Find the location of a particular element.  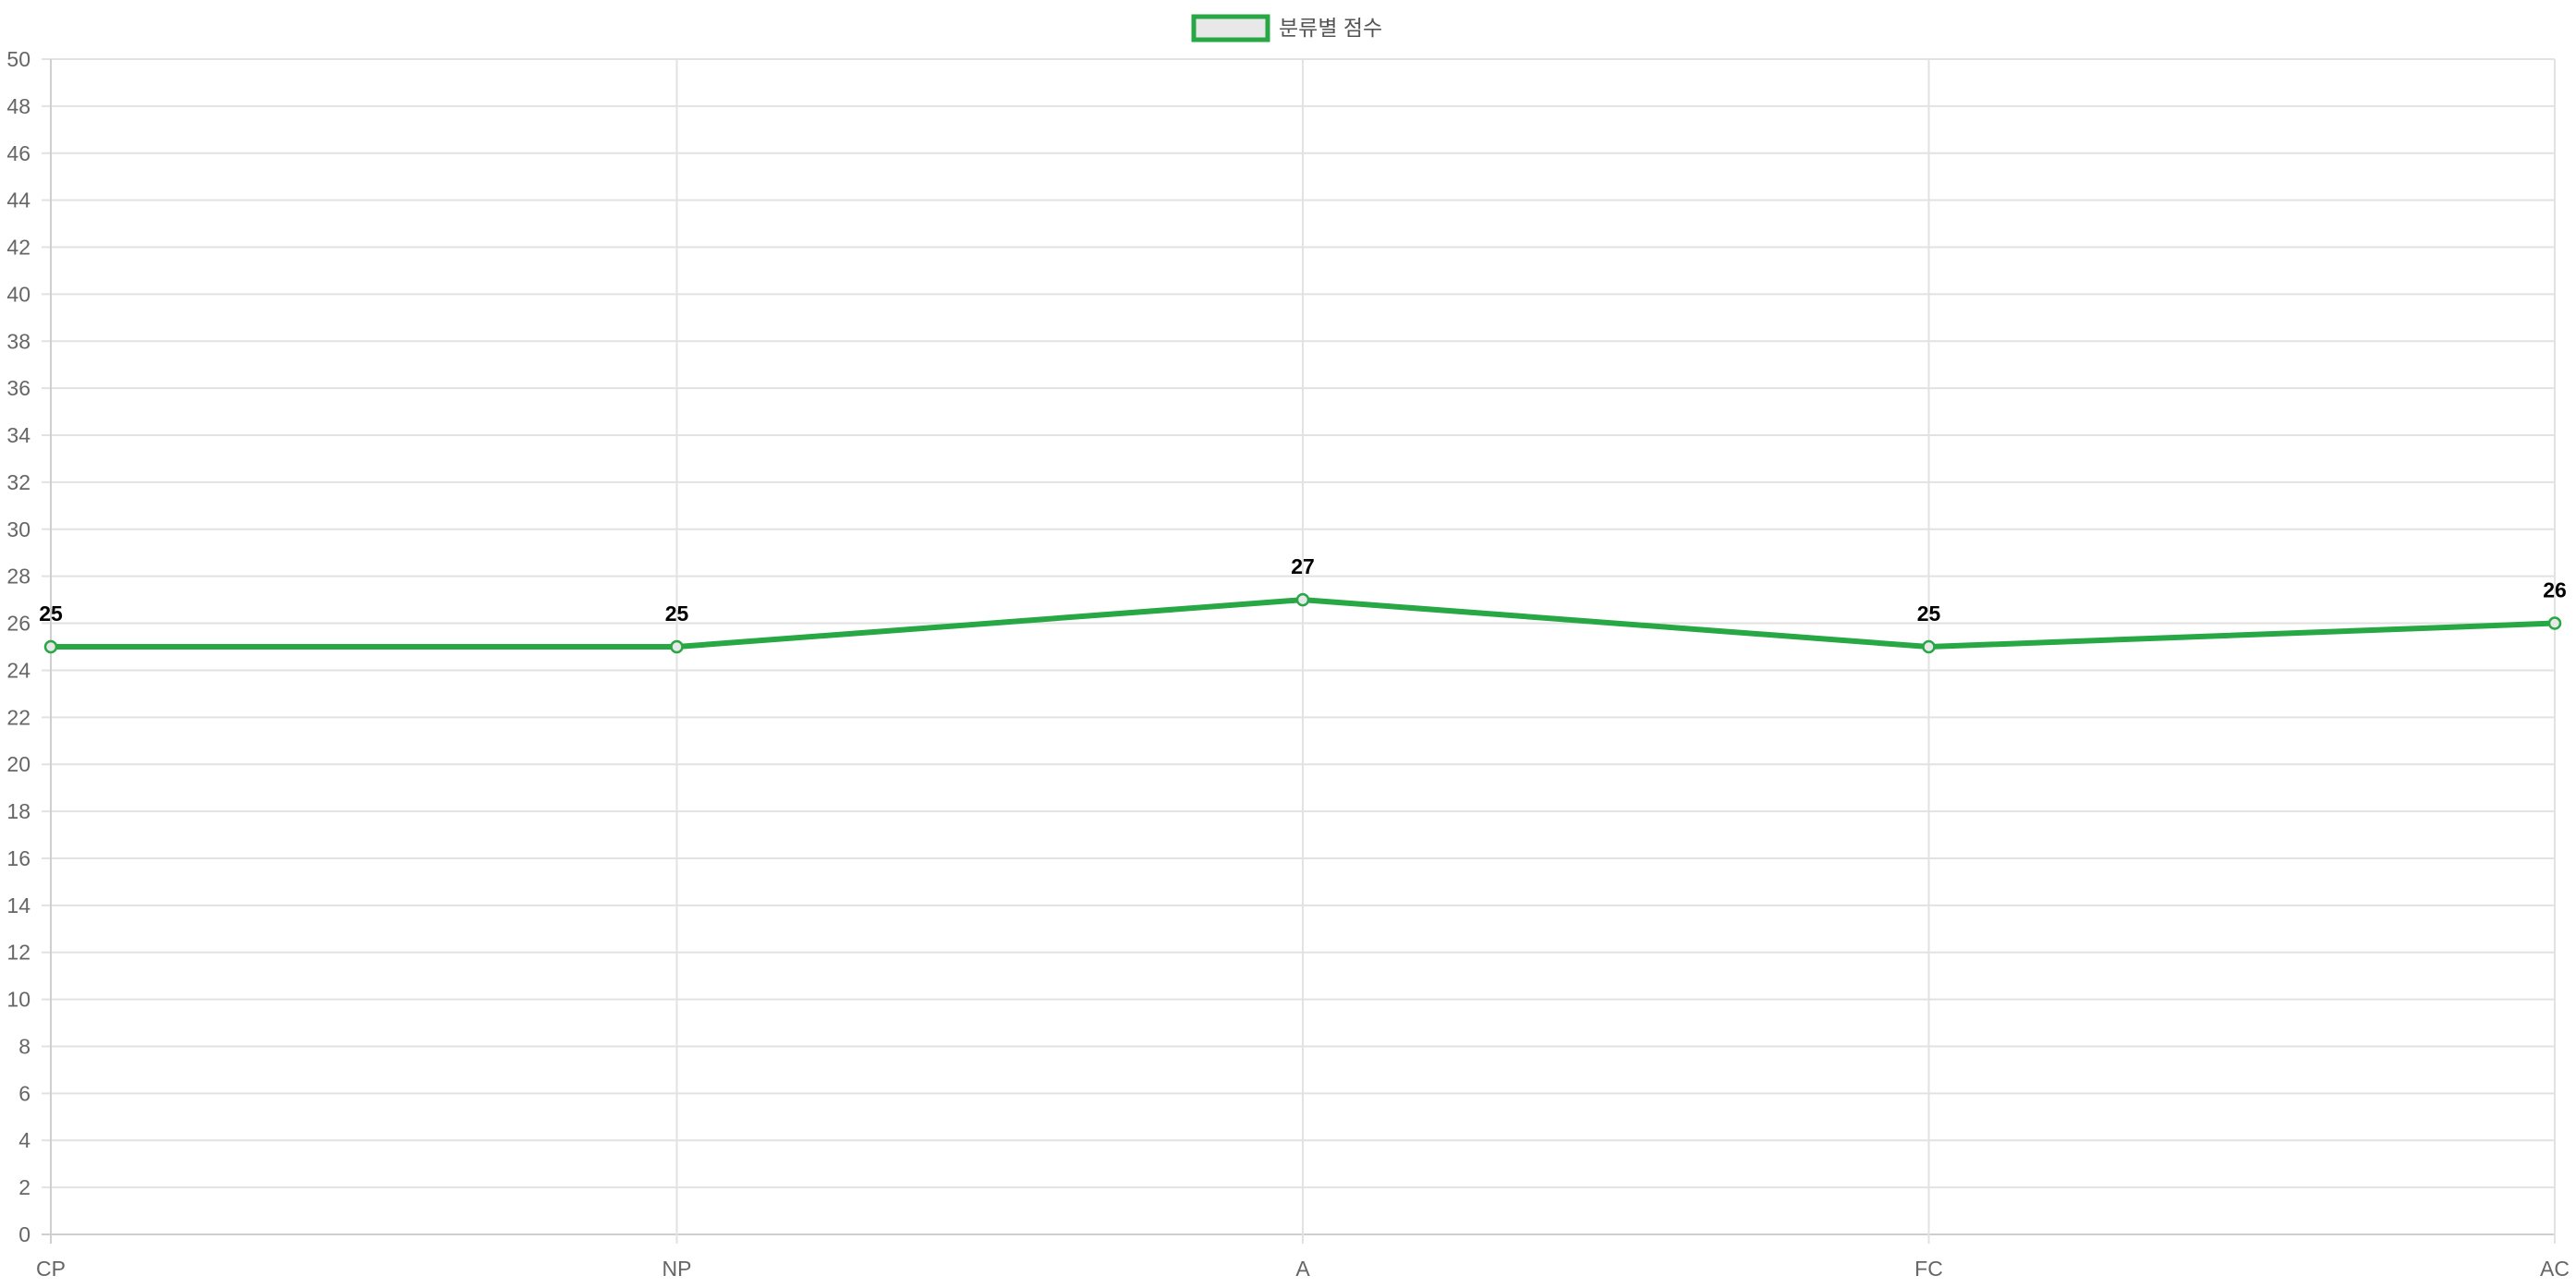

y-tick-label: 2 is located at coordinates (24, 1187).